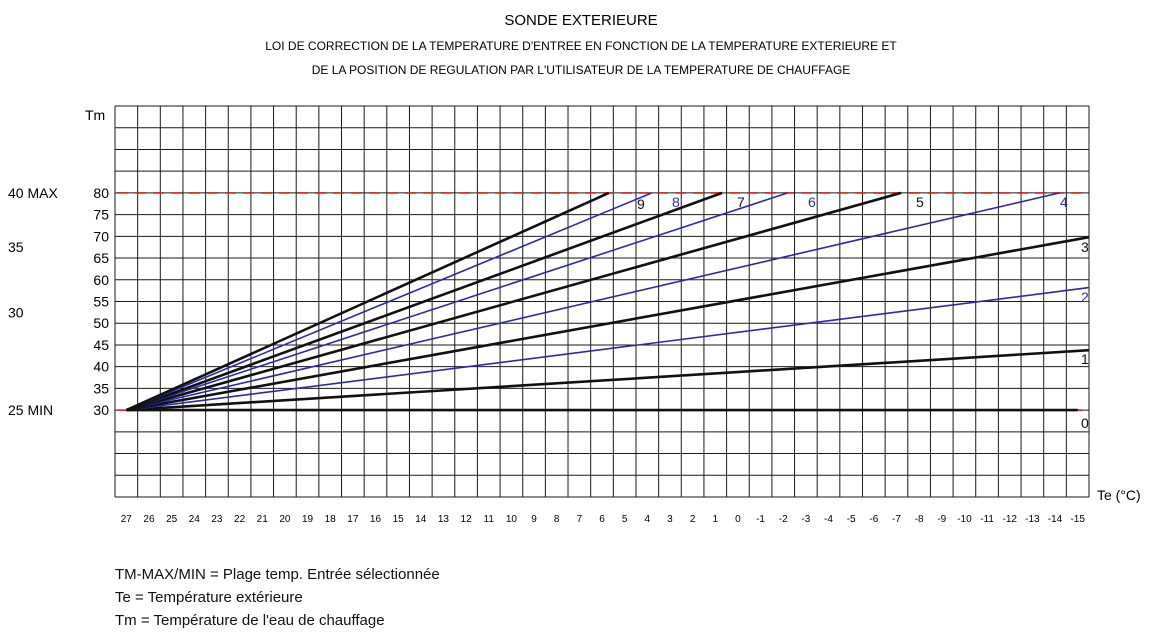 Image resolution: width=1162 pixels, height=640 pixels. I want to click on x-tick-label: -7, so click(896, 519).